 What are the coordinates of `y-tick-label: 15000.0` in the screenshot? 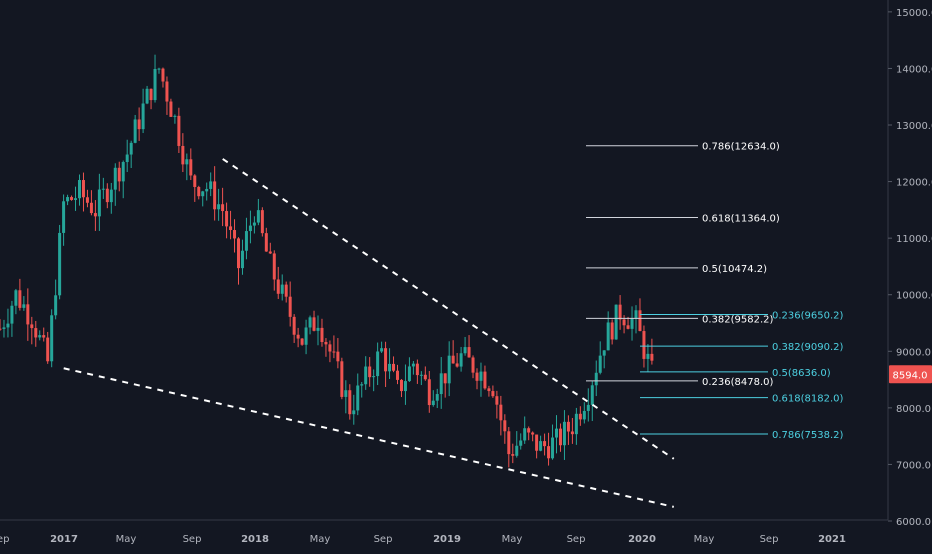 It's located at (914, 13).